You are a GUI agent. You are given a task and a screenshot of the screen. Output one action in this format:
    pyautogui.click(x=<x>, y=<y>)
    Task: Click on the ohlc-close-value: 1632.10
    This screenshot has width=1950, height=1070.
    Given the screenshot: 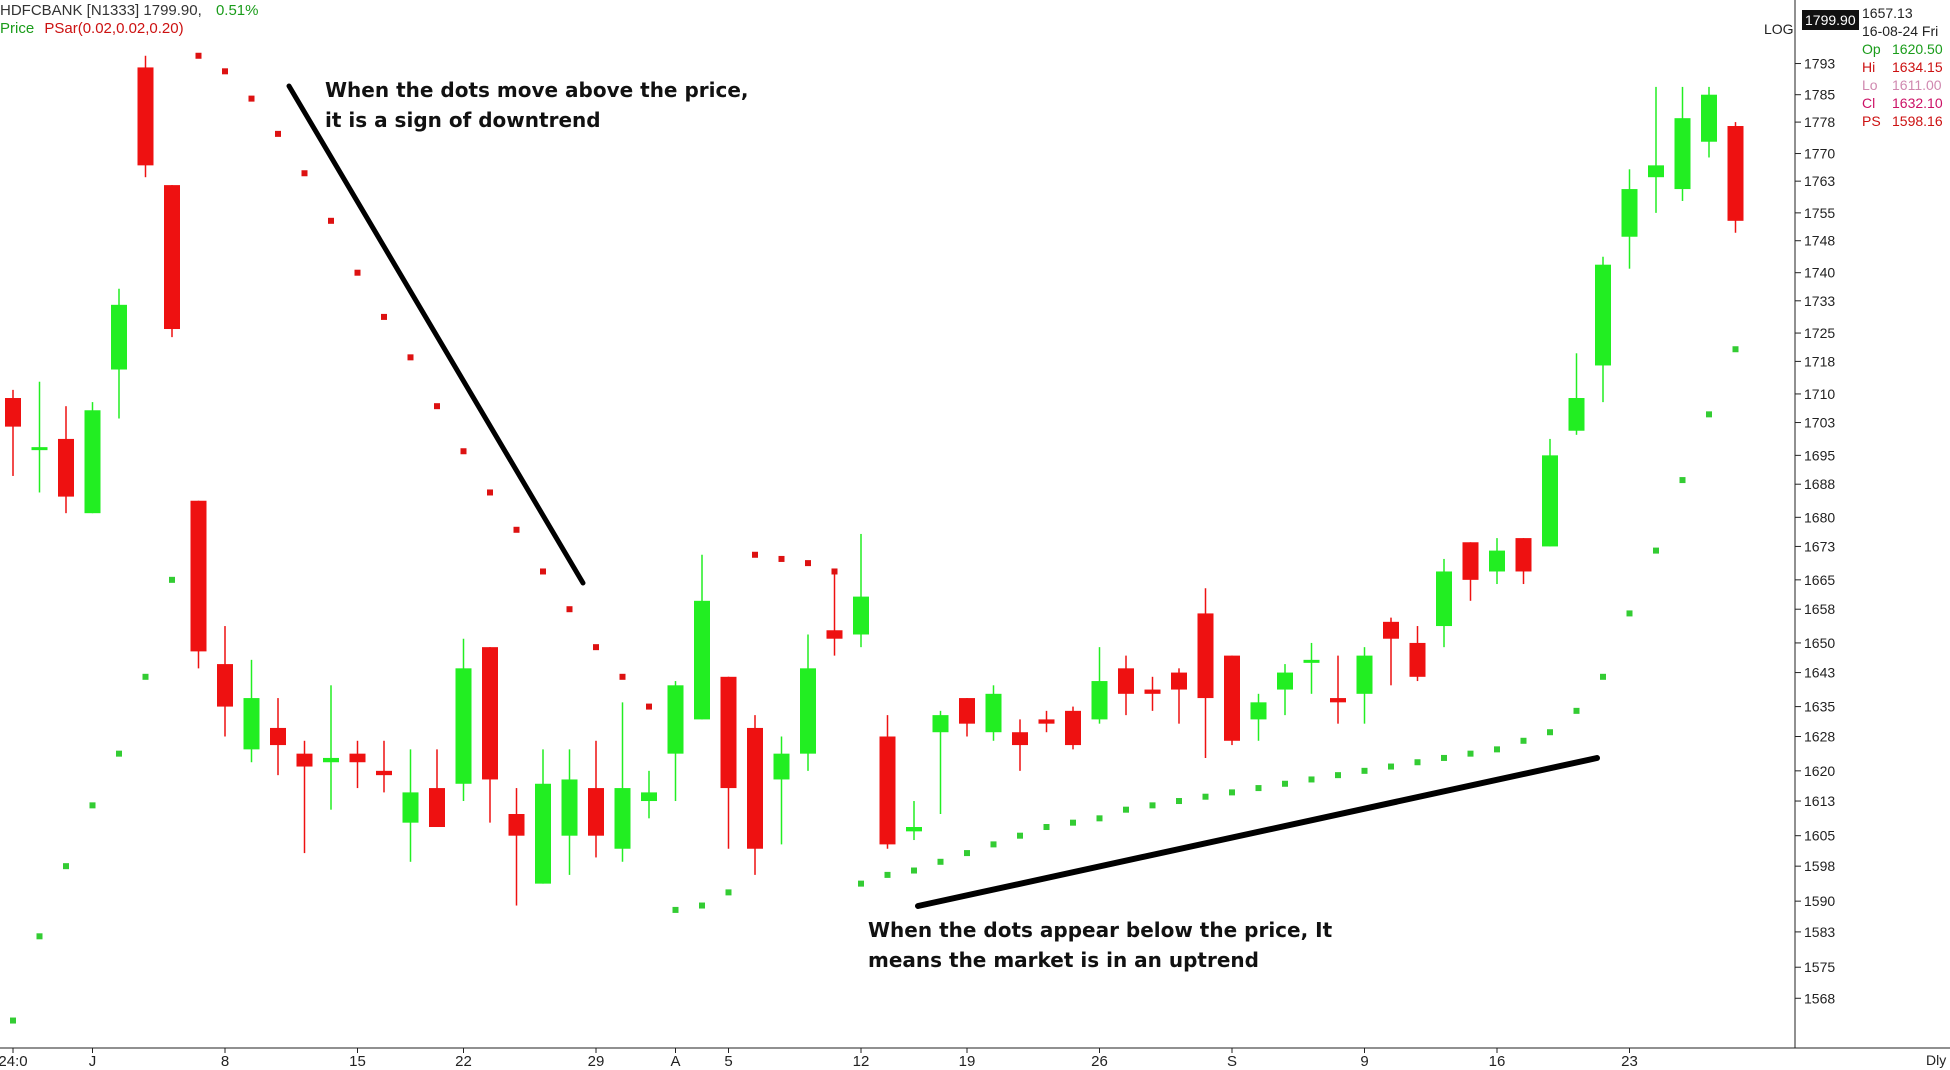 What is the action you would take?
    pyautogui.click(x=1917, y=103)
    